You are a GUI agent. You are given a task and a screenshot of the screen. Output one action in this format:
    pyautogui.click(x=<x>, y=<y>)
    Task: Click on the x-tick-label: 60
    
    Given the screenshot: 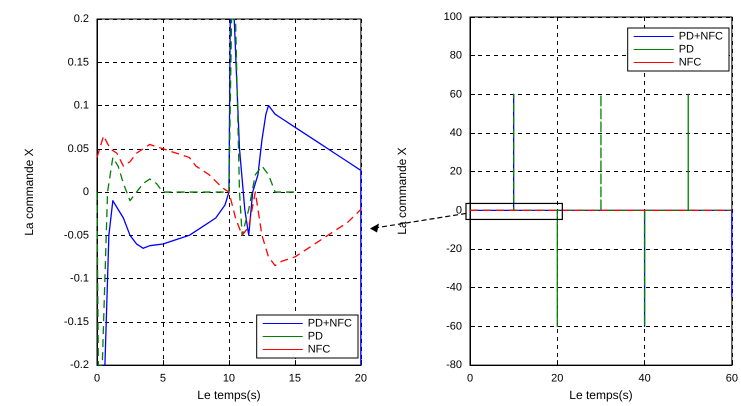 What is the action you would take?
    pyautogui.click(x=732, y=378)
    